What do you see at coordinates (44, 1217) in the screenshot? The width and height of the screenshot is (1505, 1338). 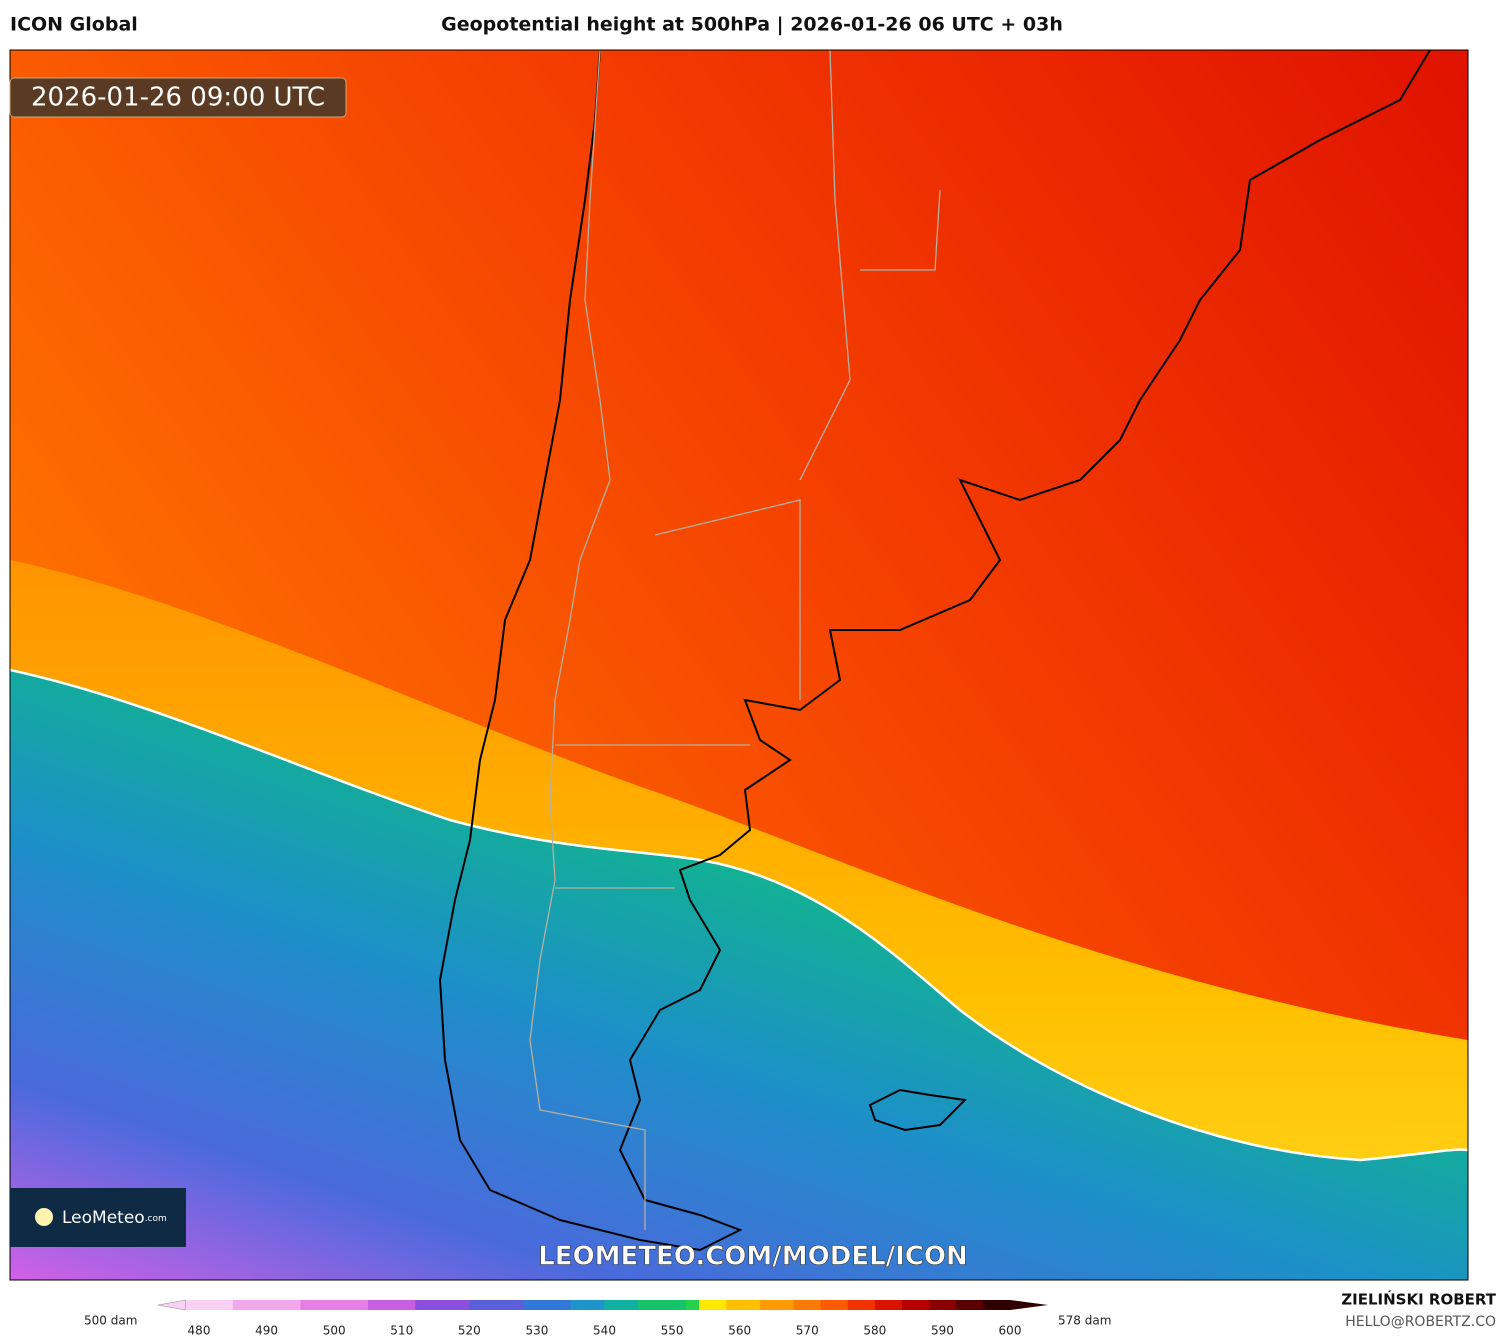 I see `logo-sun` at bounding box center [44, 1217].